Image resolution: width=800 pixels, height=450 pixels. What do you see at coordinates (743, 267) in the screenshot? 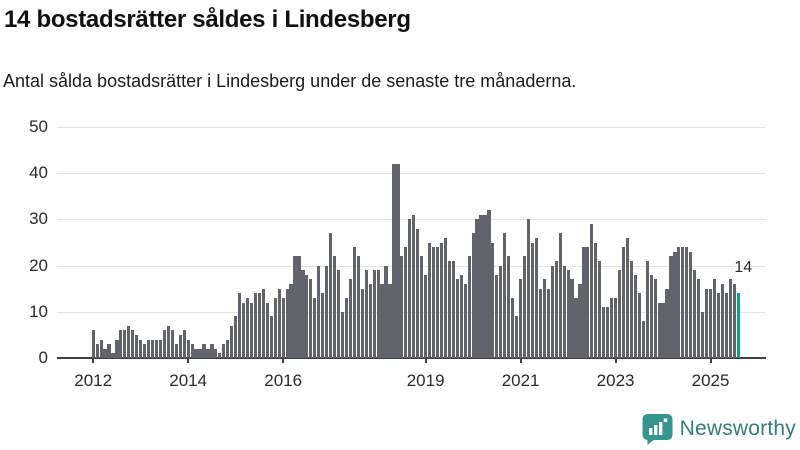
I see `last-value-label: 14` at bounding box center [743, 267].